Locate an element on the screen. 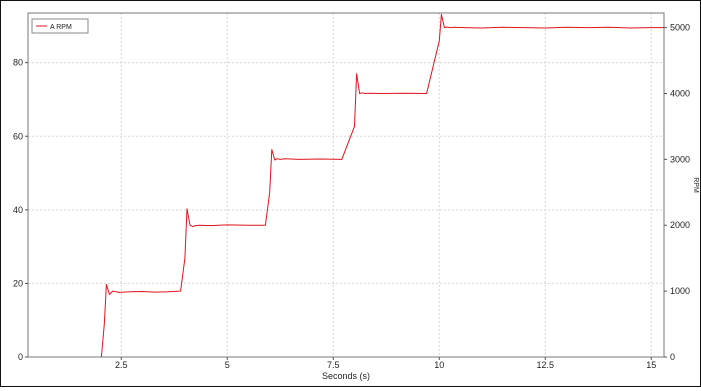 Image resolution: width=701 pixels, height=391 pixels. y-right-tick-label: 3000 is located at coordinates (680, 159).